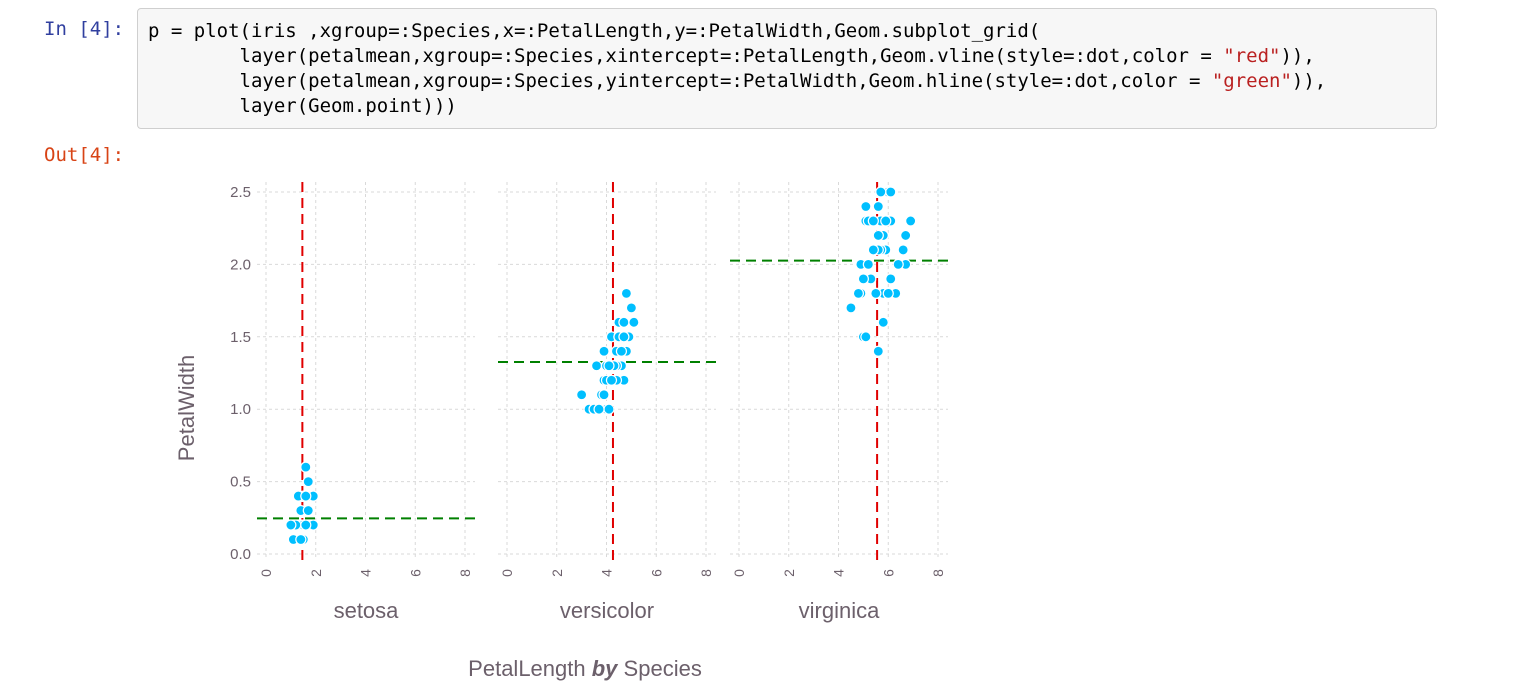 The height and width of the screenshot is (699, 1527). Describe the element at coordinates (585, 668) in the screenshot. I see `x-axis-label: PetalLength by Species` at that location.